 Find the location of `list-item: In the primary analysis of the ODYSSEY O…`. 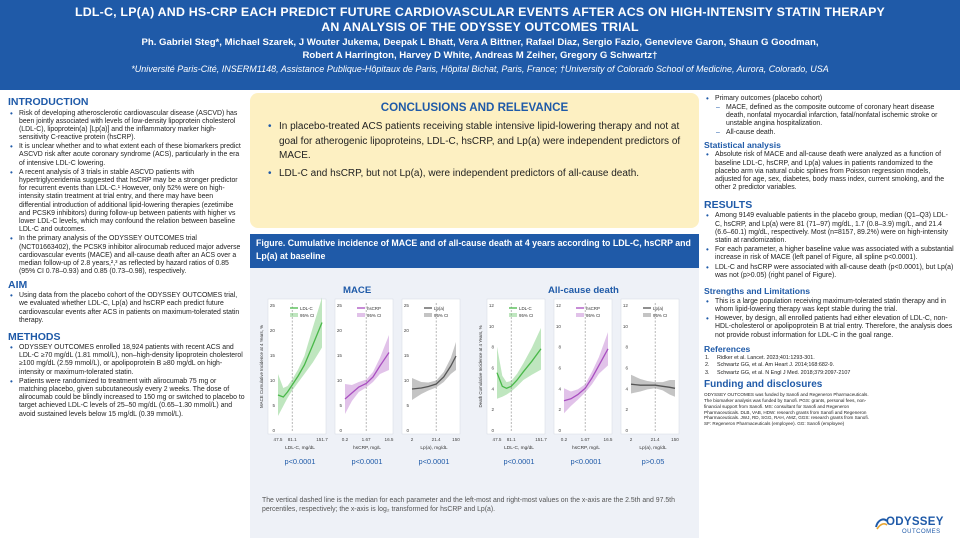

list-item: In the primary analysis of the ODYSSEY O… is located at coordinates (126, 255).